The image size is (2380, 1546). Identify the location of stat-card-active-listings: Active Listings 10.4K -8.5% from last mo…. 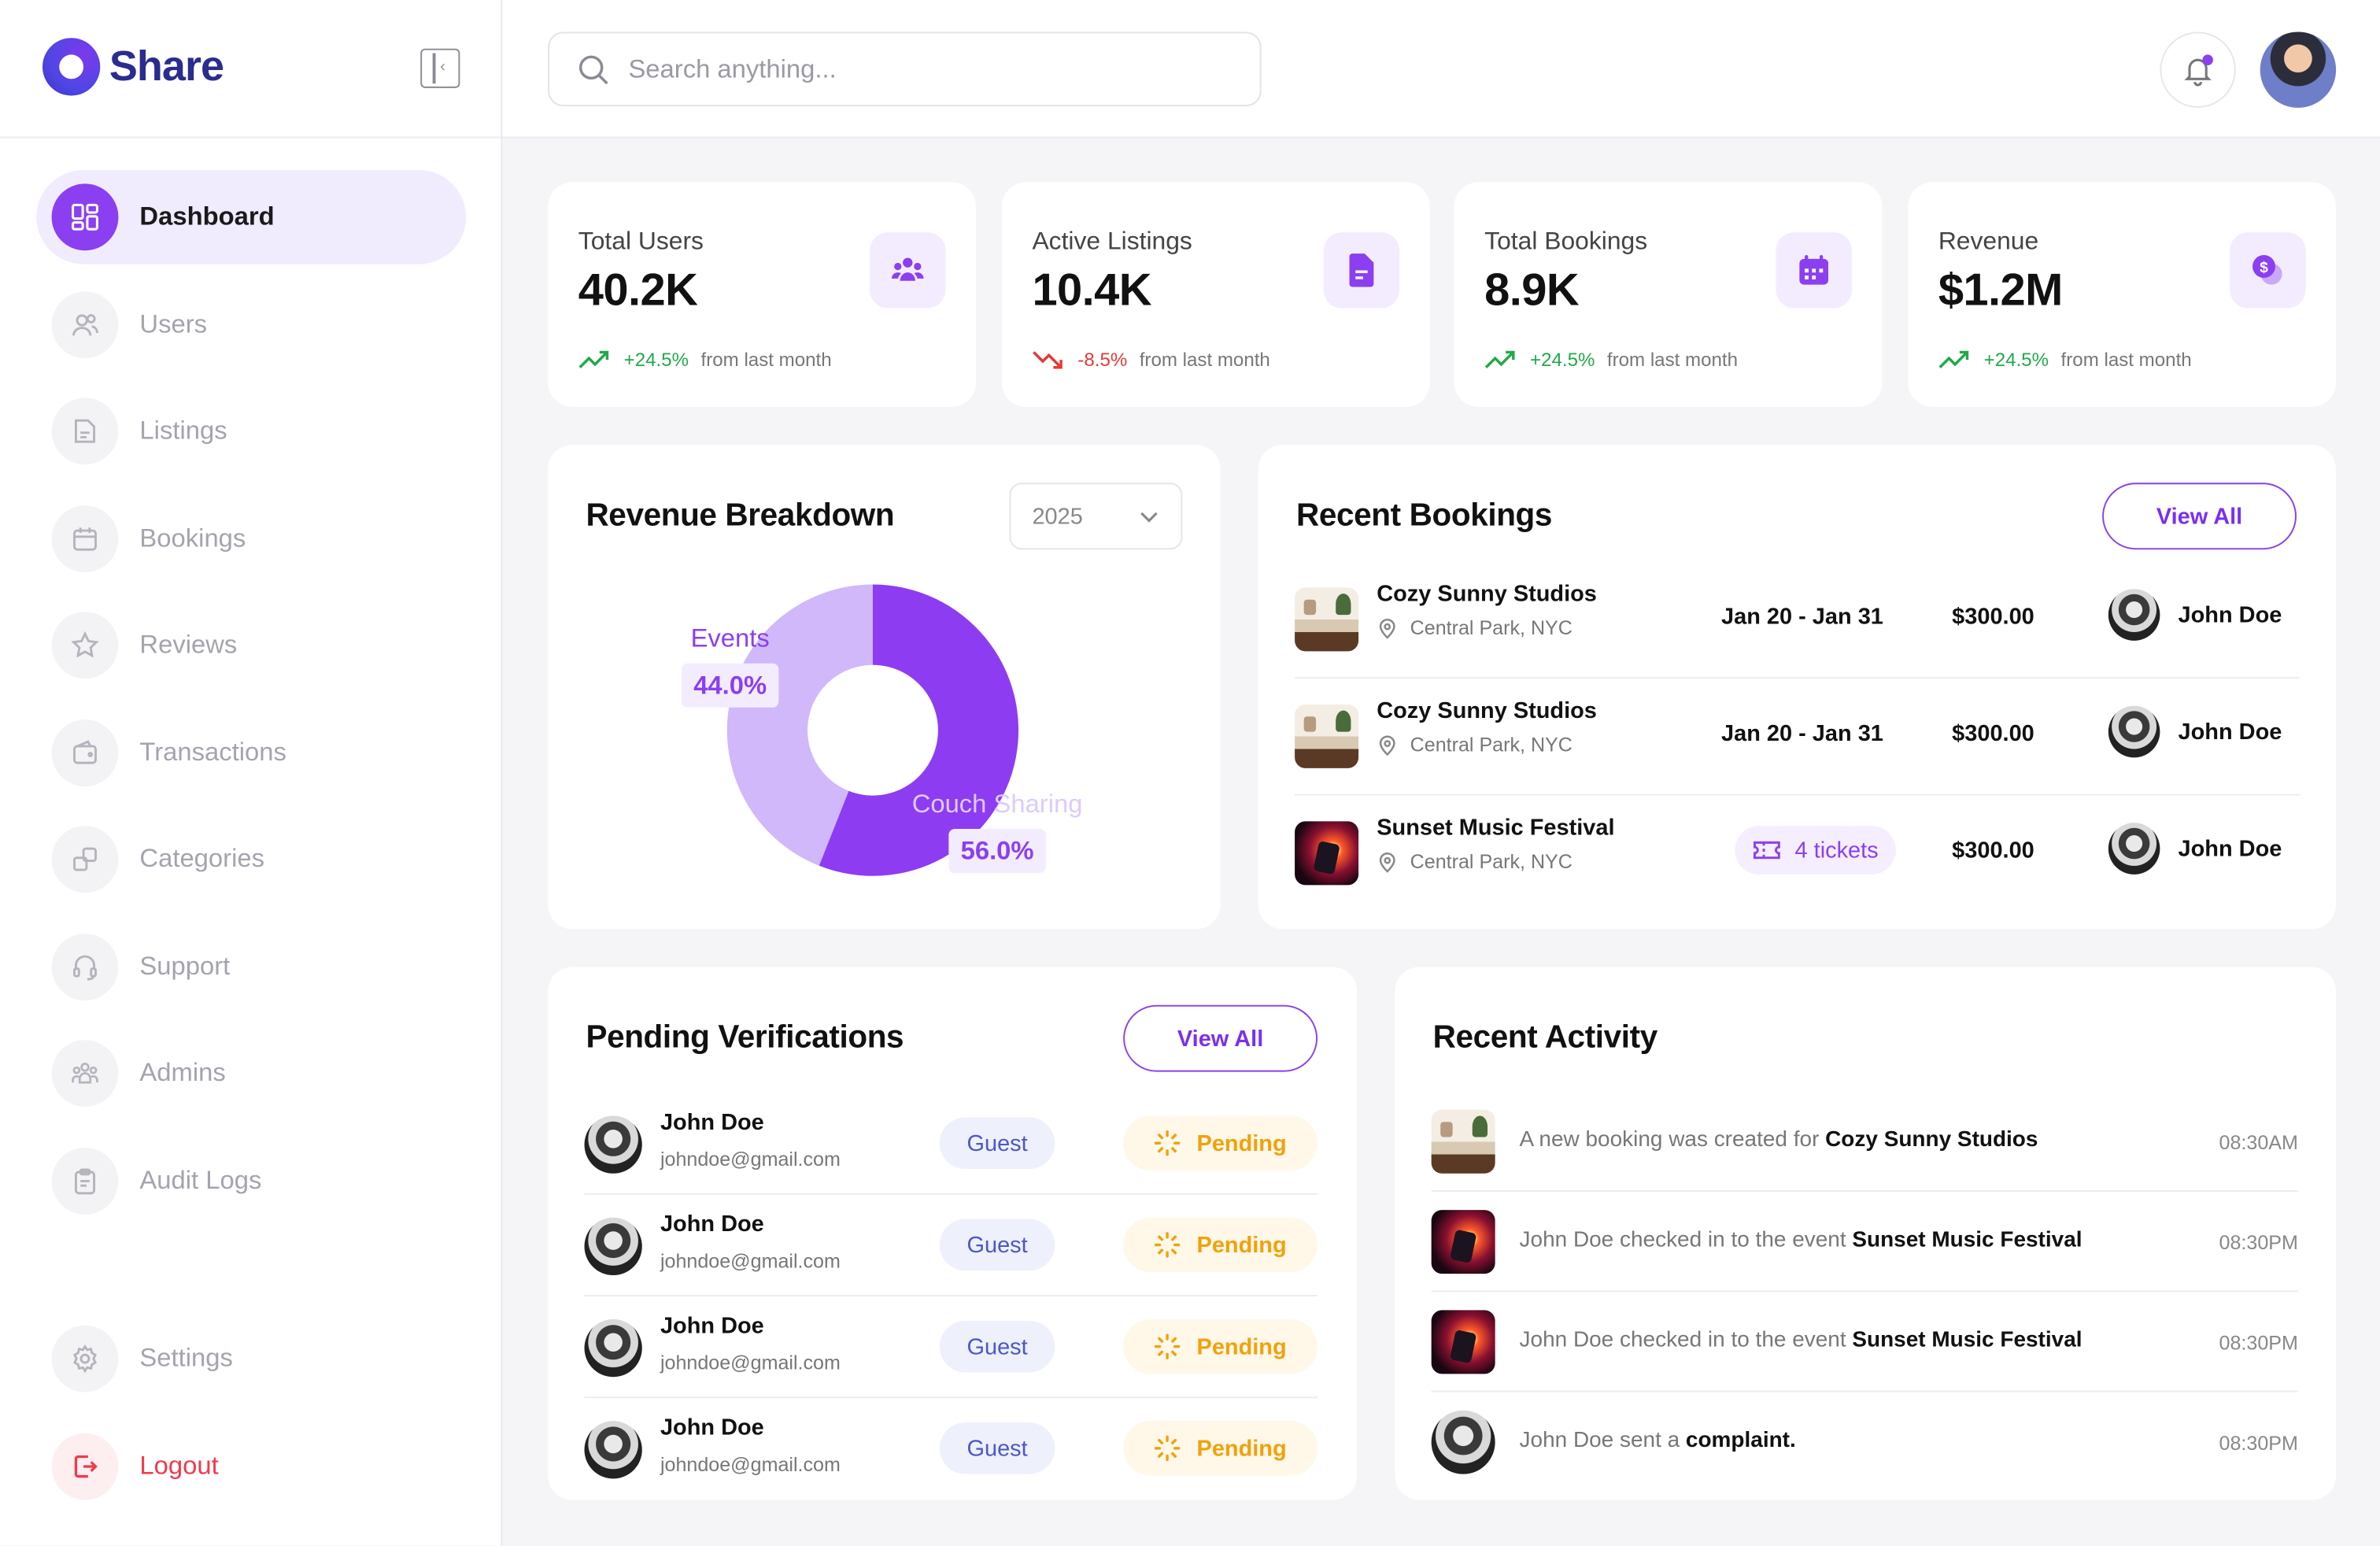
(1215, 294).